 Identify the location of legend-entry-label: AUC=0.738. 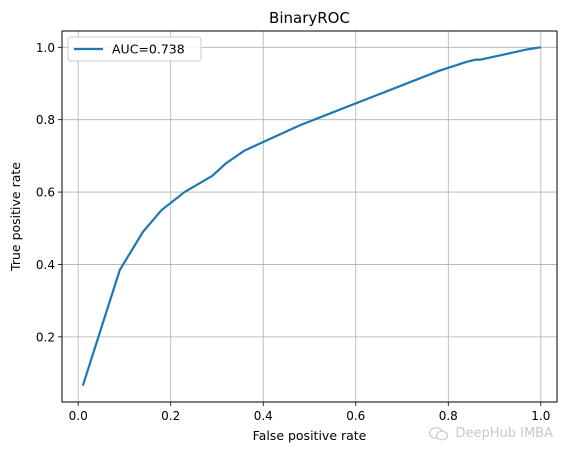
(148, 49).